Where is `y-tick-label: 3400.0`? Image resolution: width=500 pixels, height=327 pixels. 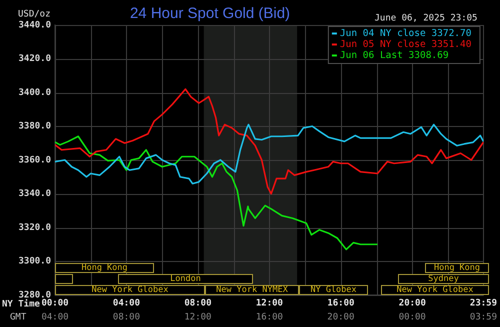 y-tick-label: 3400.0 is located at coordinates (34, 93).